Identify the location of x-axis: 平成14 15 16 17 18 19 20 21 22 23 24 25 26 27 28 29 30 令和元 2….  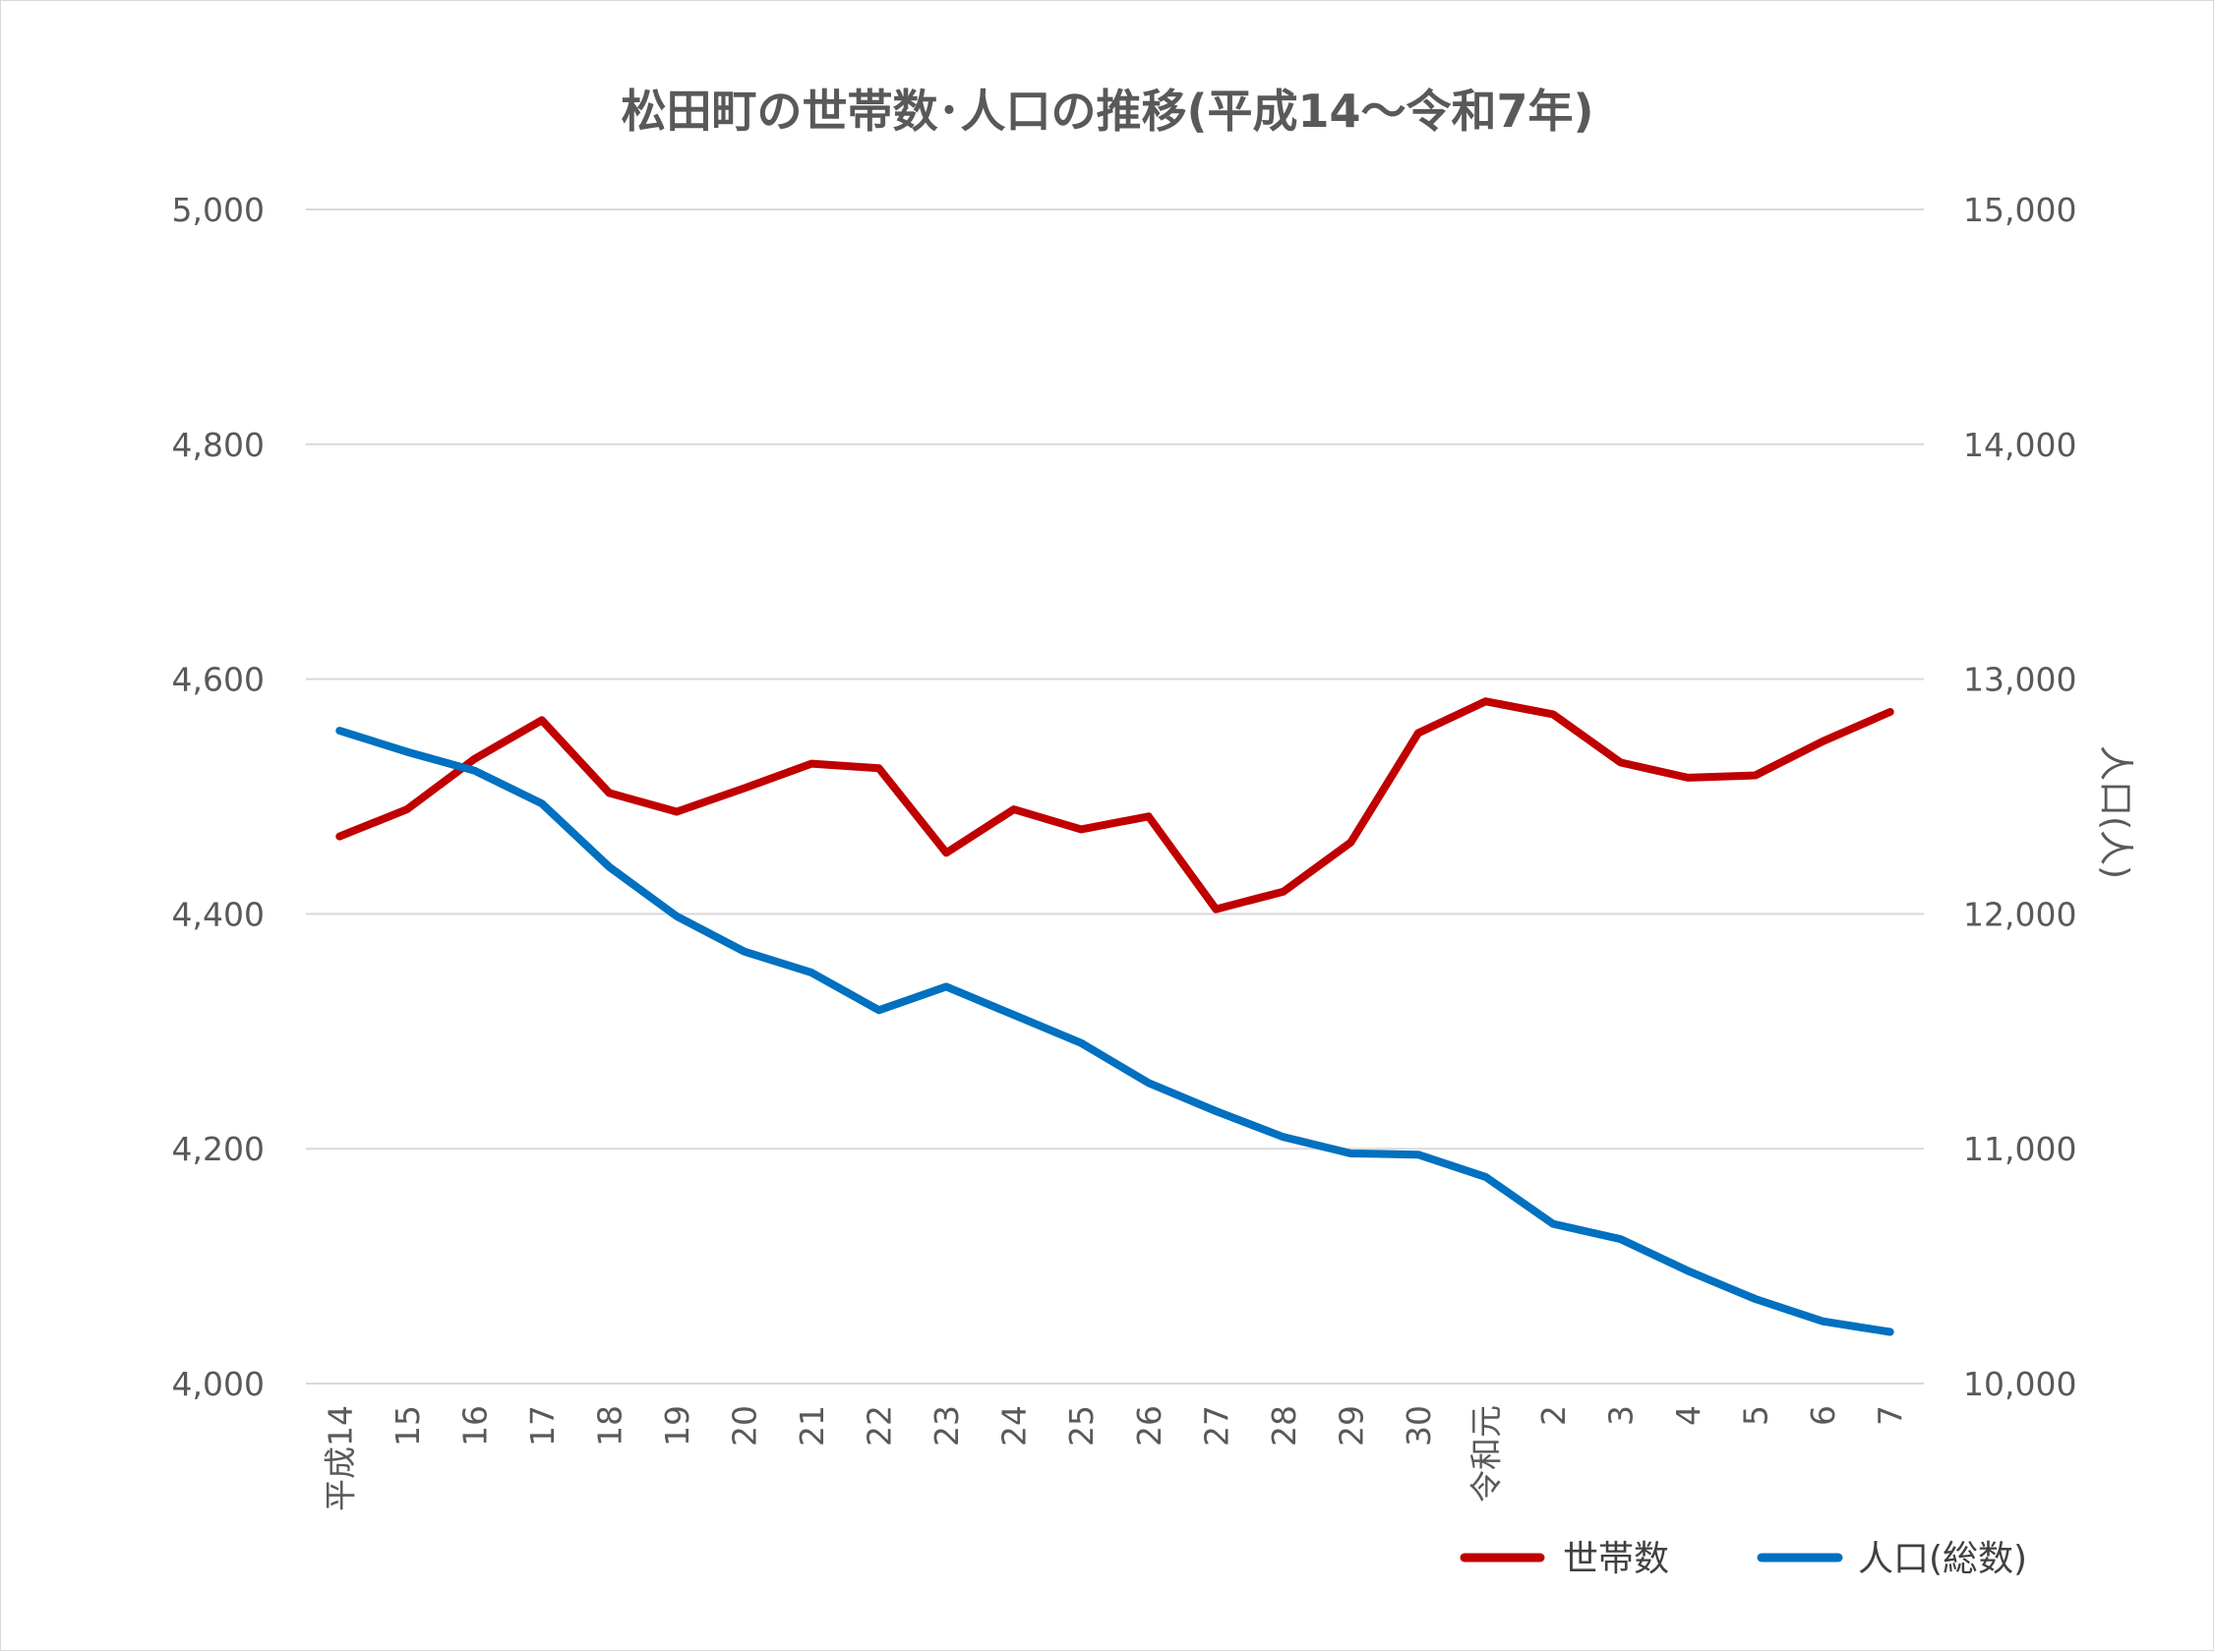
(1115, 1447).